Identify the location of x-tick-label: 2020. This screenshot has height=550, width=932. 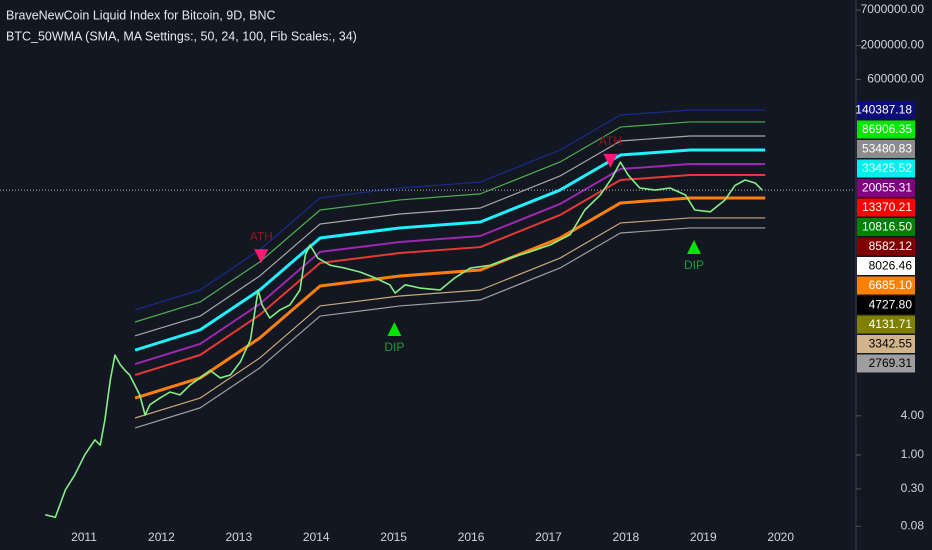
(780, 537).